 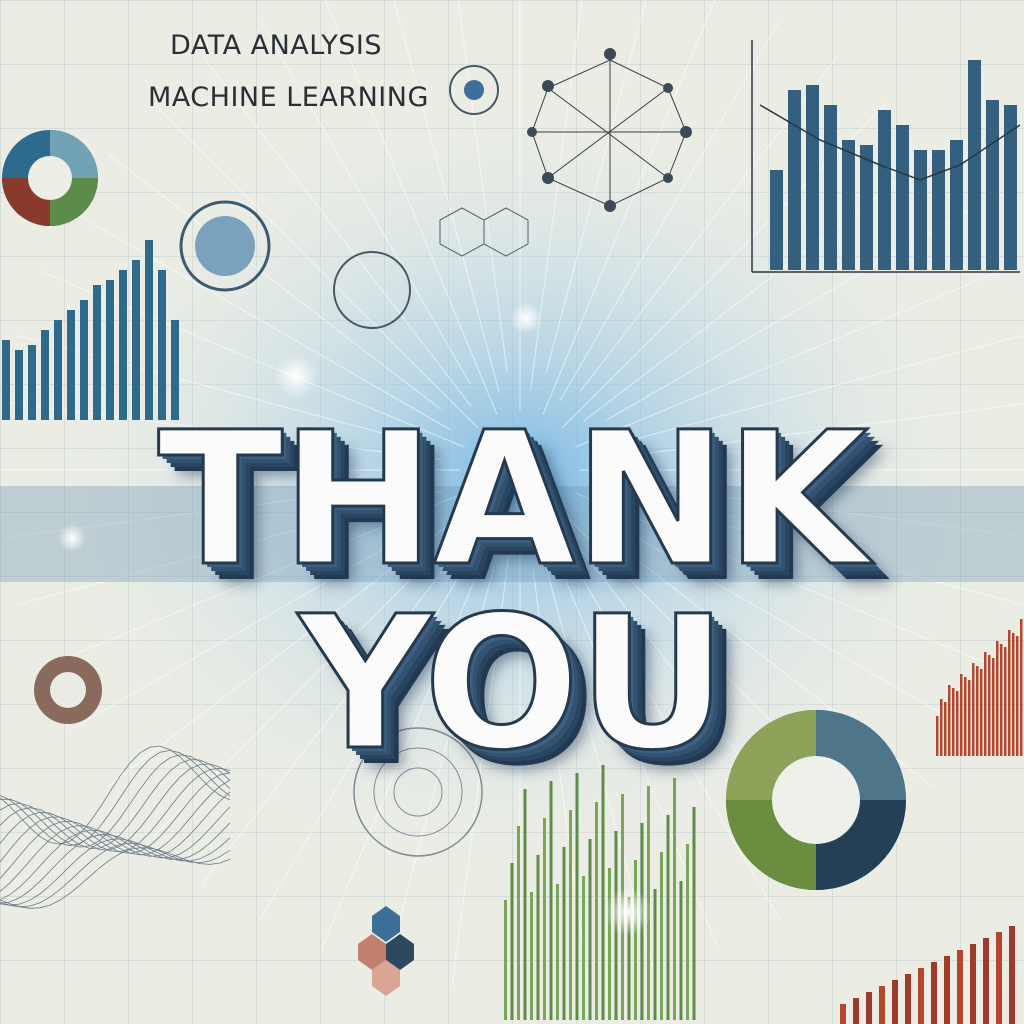 What do you see at coordinates (386, 951) in the screenshot?
I see `bottom-hexagons` at bounding box center [386, 951].